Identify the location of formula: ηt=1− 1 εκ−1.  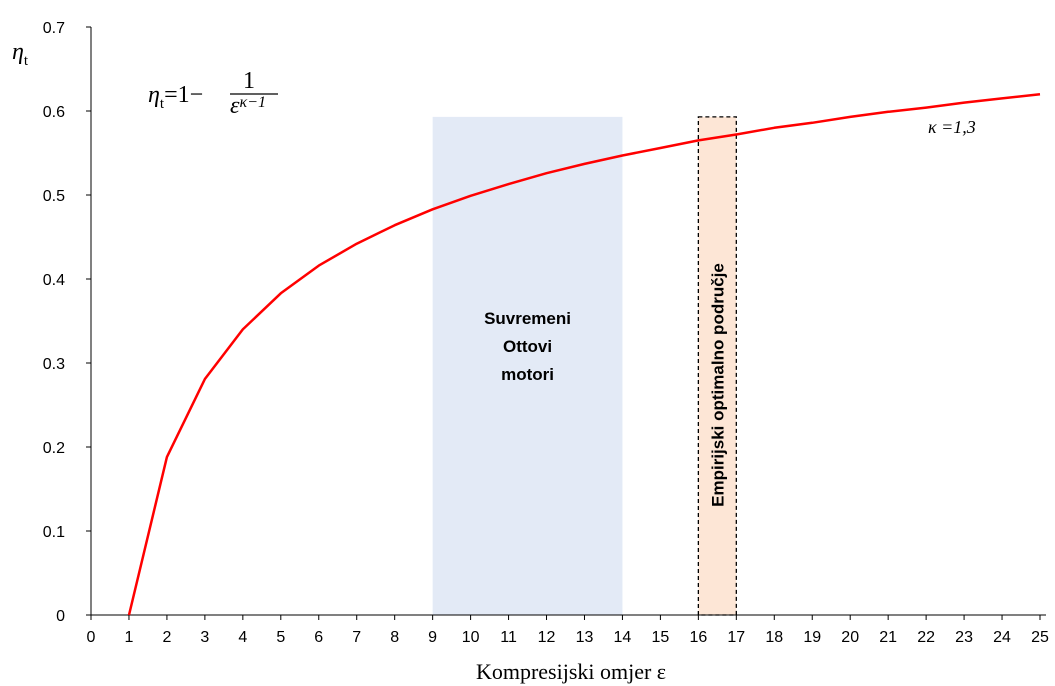
(213, 93).